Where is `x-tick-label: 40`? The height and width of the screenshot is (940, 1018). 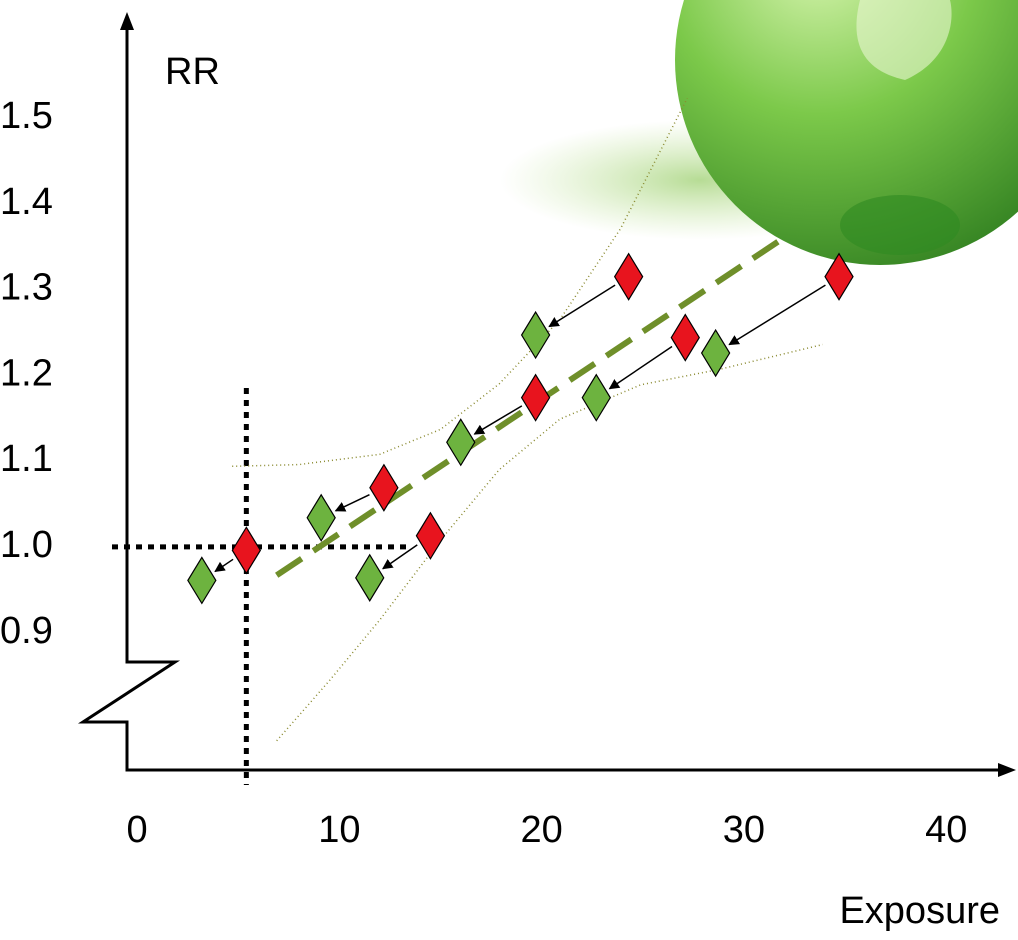
x-tick-label: 40 is located at coordinates (946, 830).